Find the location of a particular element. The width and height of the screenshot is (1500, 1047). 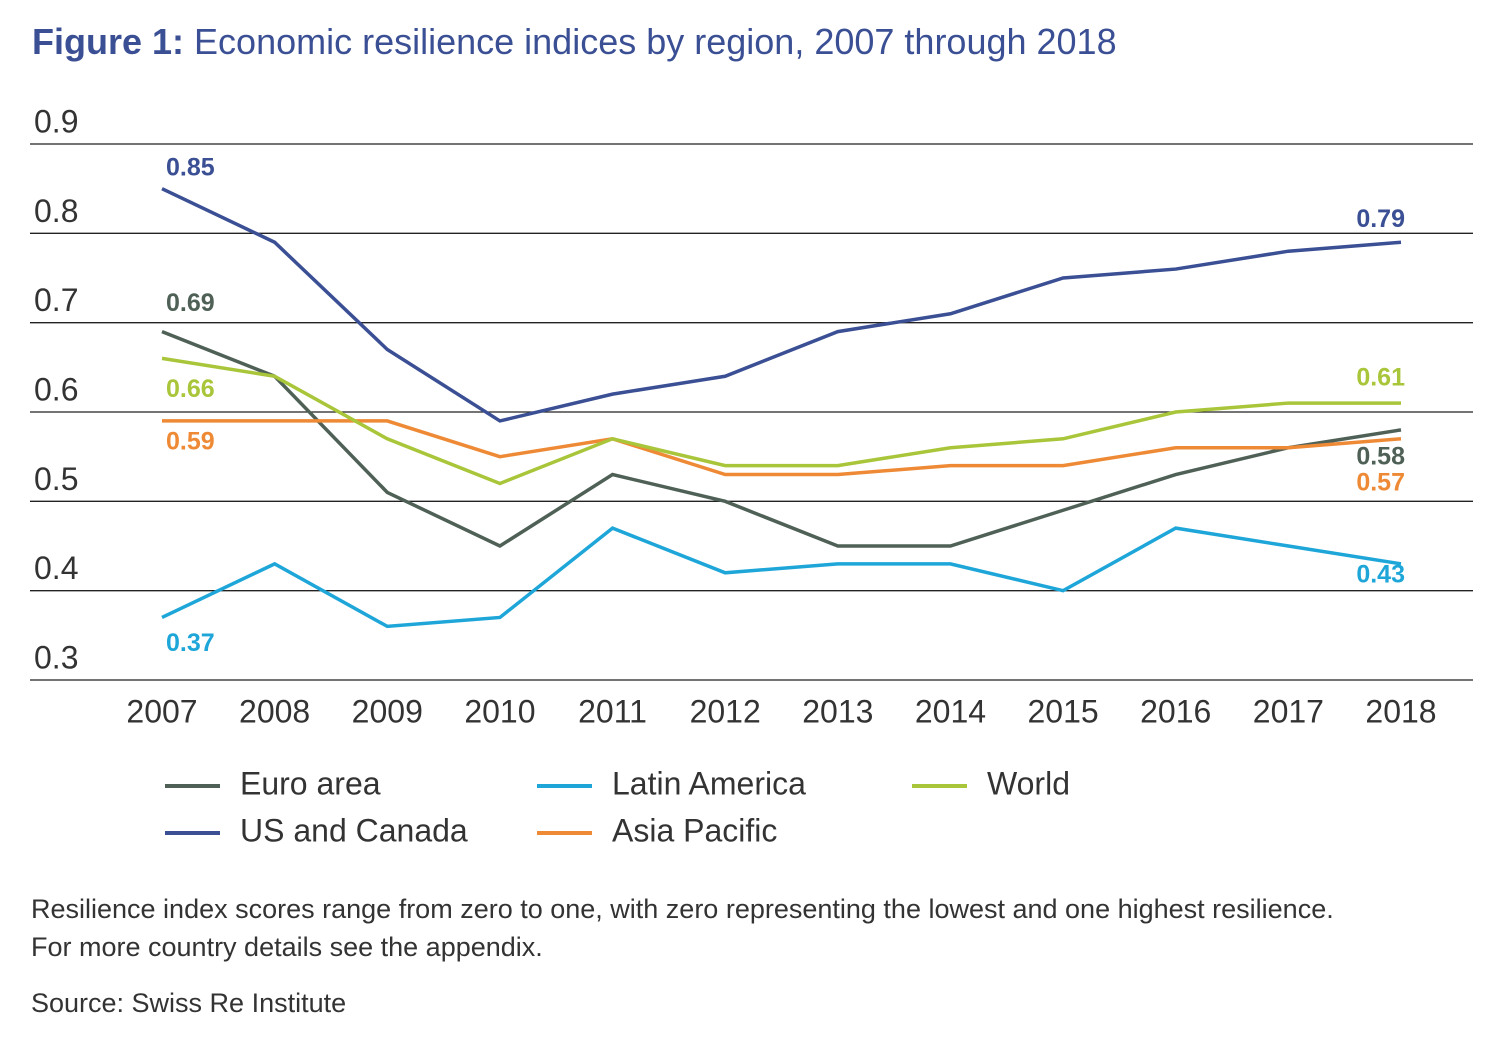

x-tick-label: 2016 is located at coordinates (1175, 711).